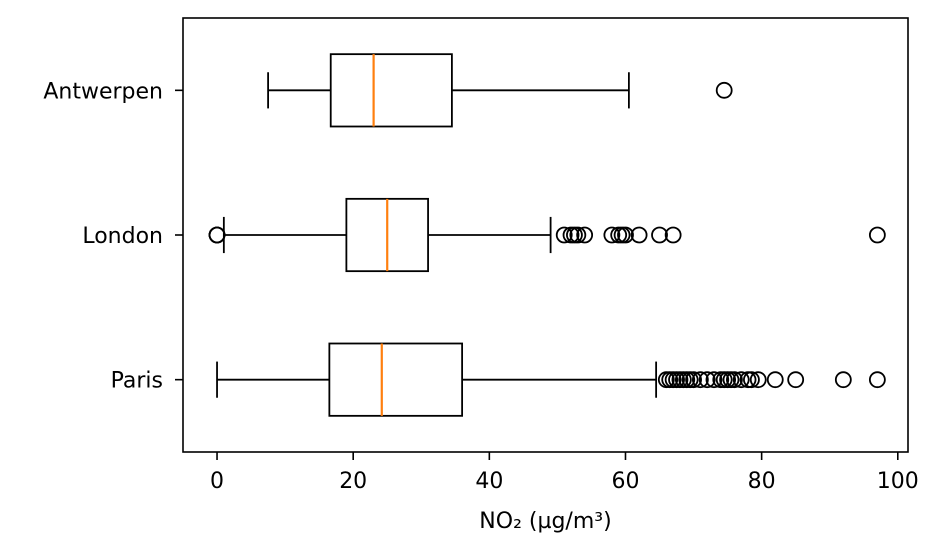  Describe the element at coordinates (898, 481) in the screenshot. I see `x-tick-label: 100` at that location.